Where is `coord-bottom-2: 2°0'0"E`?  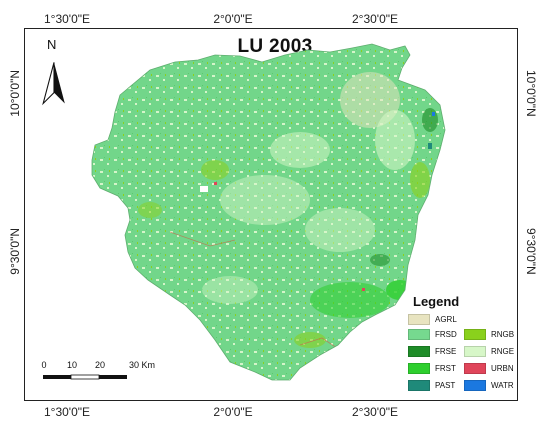 coord-bottom-2: 2°0'0"E is located at coordinates (233, 412).